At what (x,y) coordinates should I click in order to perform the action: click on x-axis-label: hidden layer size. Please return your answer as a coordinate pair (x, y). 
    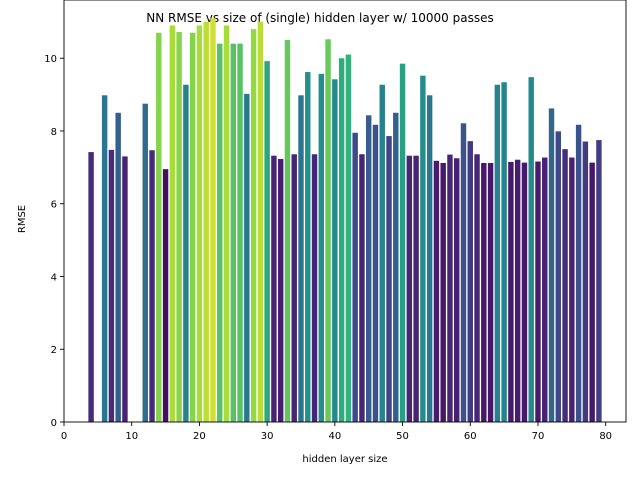
    Looking at the image, I should click on (344, 459).